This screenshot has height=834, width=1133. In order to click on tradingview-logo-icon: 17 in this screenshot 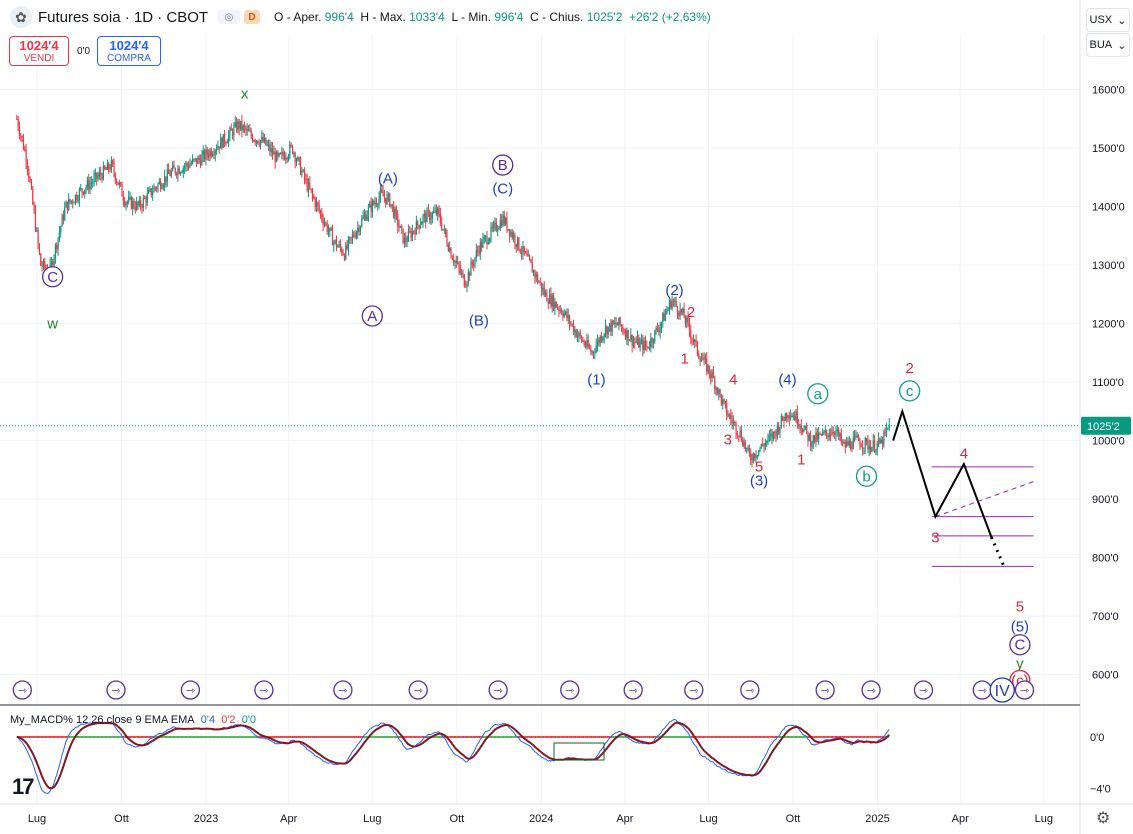, I will do `click(23, 786)`.